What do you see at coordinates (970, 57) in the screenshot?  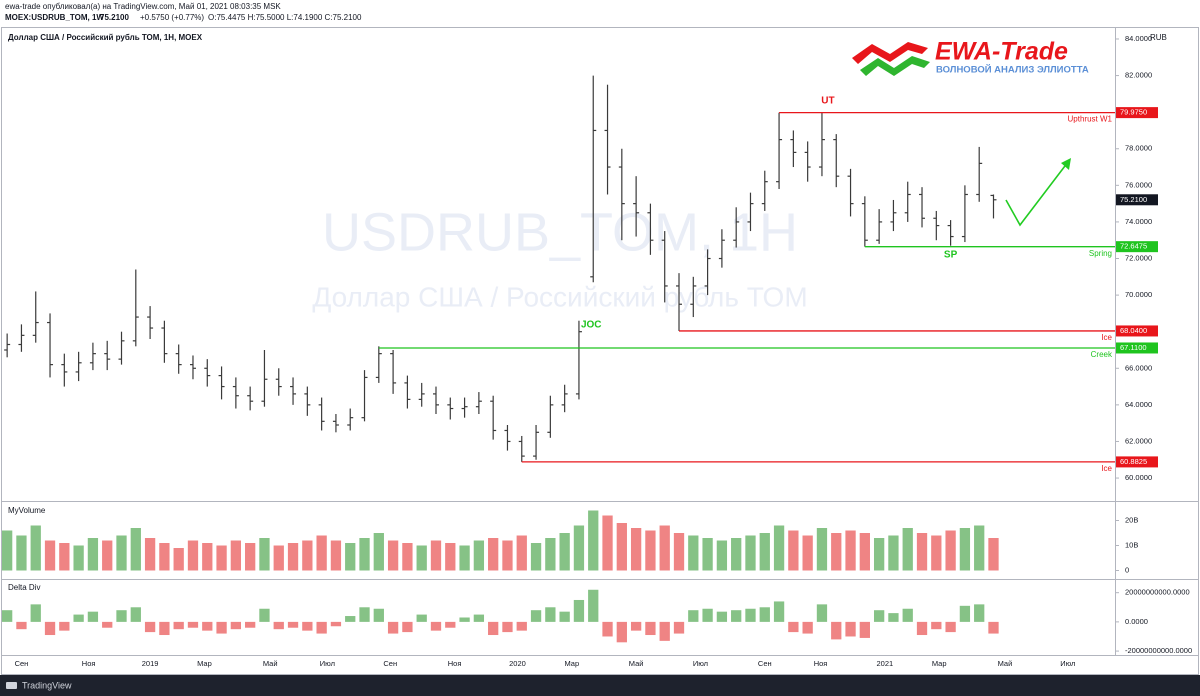 I see `logo: EWA-Trade ВОЛНОВОЙ АНАЛИЗ ЭЛЛИОТТА` at bounding box center [970, 57].